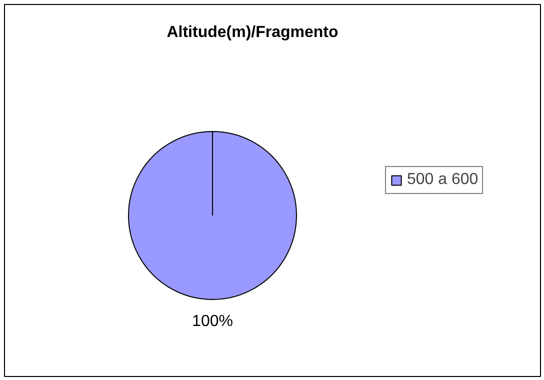 The width and height of the screenshot is (544, 380). I want to click on chart-title: Altitude(m)/Fragmento, so click(252, 32).